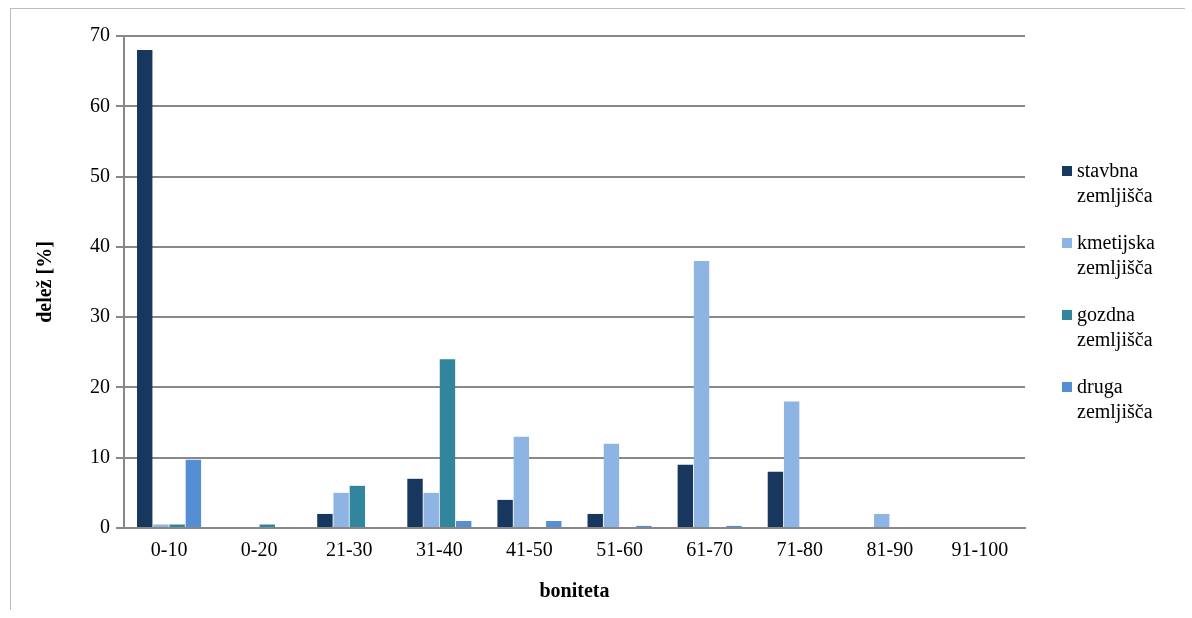 The height and width of the screenshot is (618, 1192). What do you see at coordinates (105, 526) in the screenshot?
I see `y-tick-label: 0` at bounding box center [105, 526].